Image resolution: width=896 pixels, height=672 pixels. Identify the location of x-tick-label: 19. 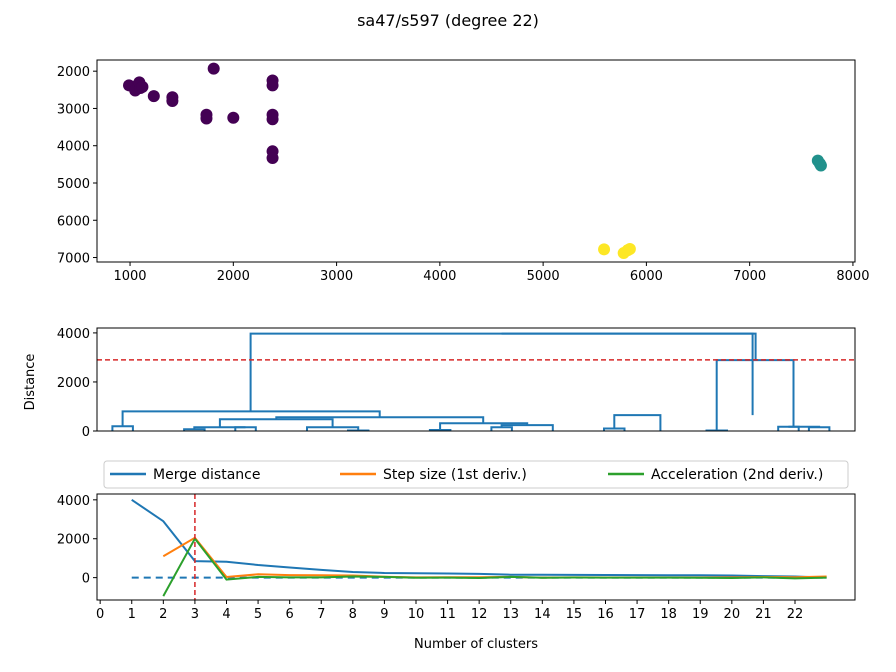
(700, 614).